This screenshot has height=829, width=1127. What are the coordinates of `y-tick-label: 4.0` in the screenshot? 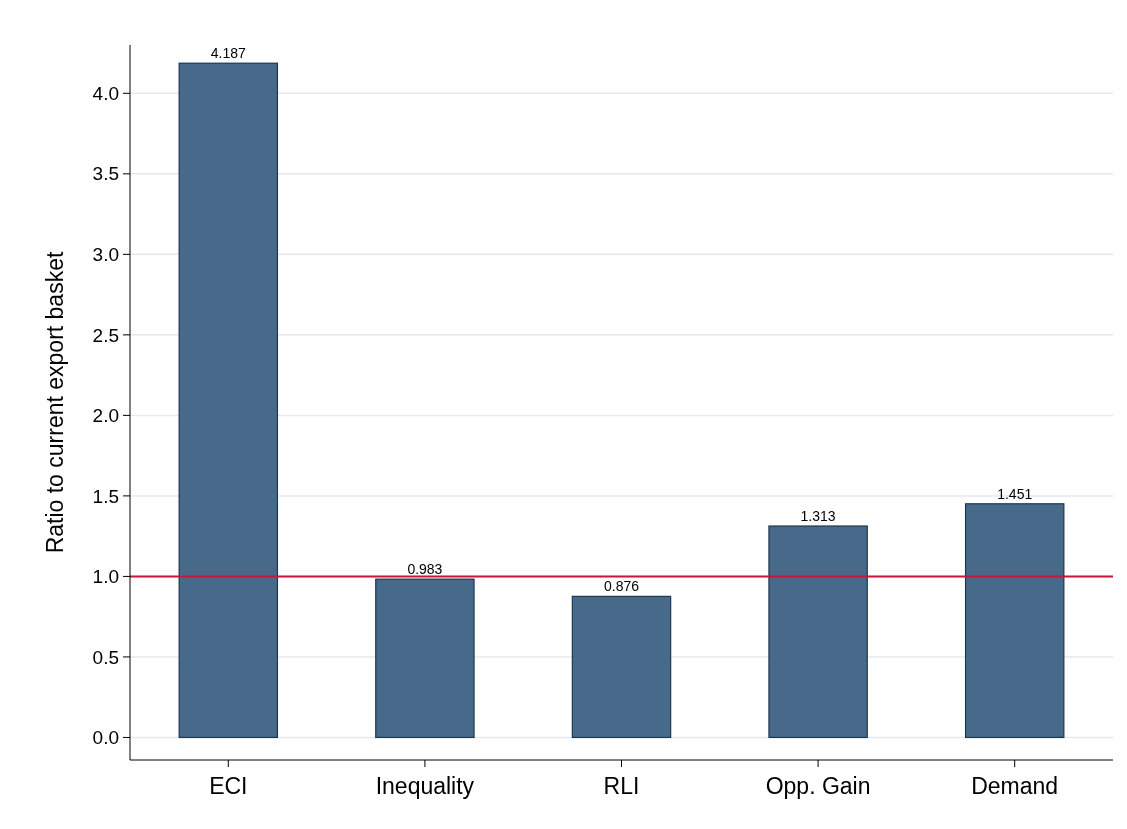 It's located at (105, 93).